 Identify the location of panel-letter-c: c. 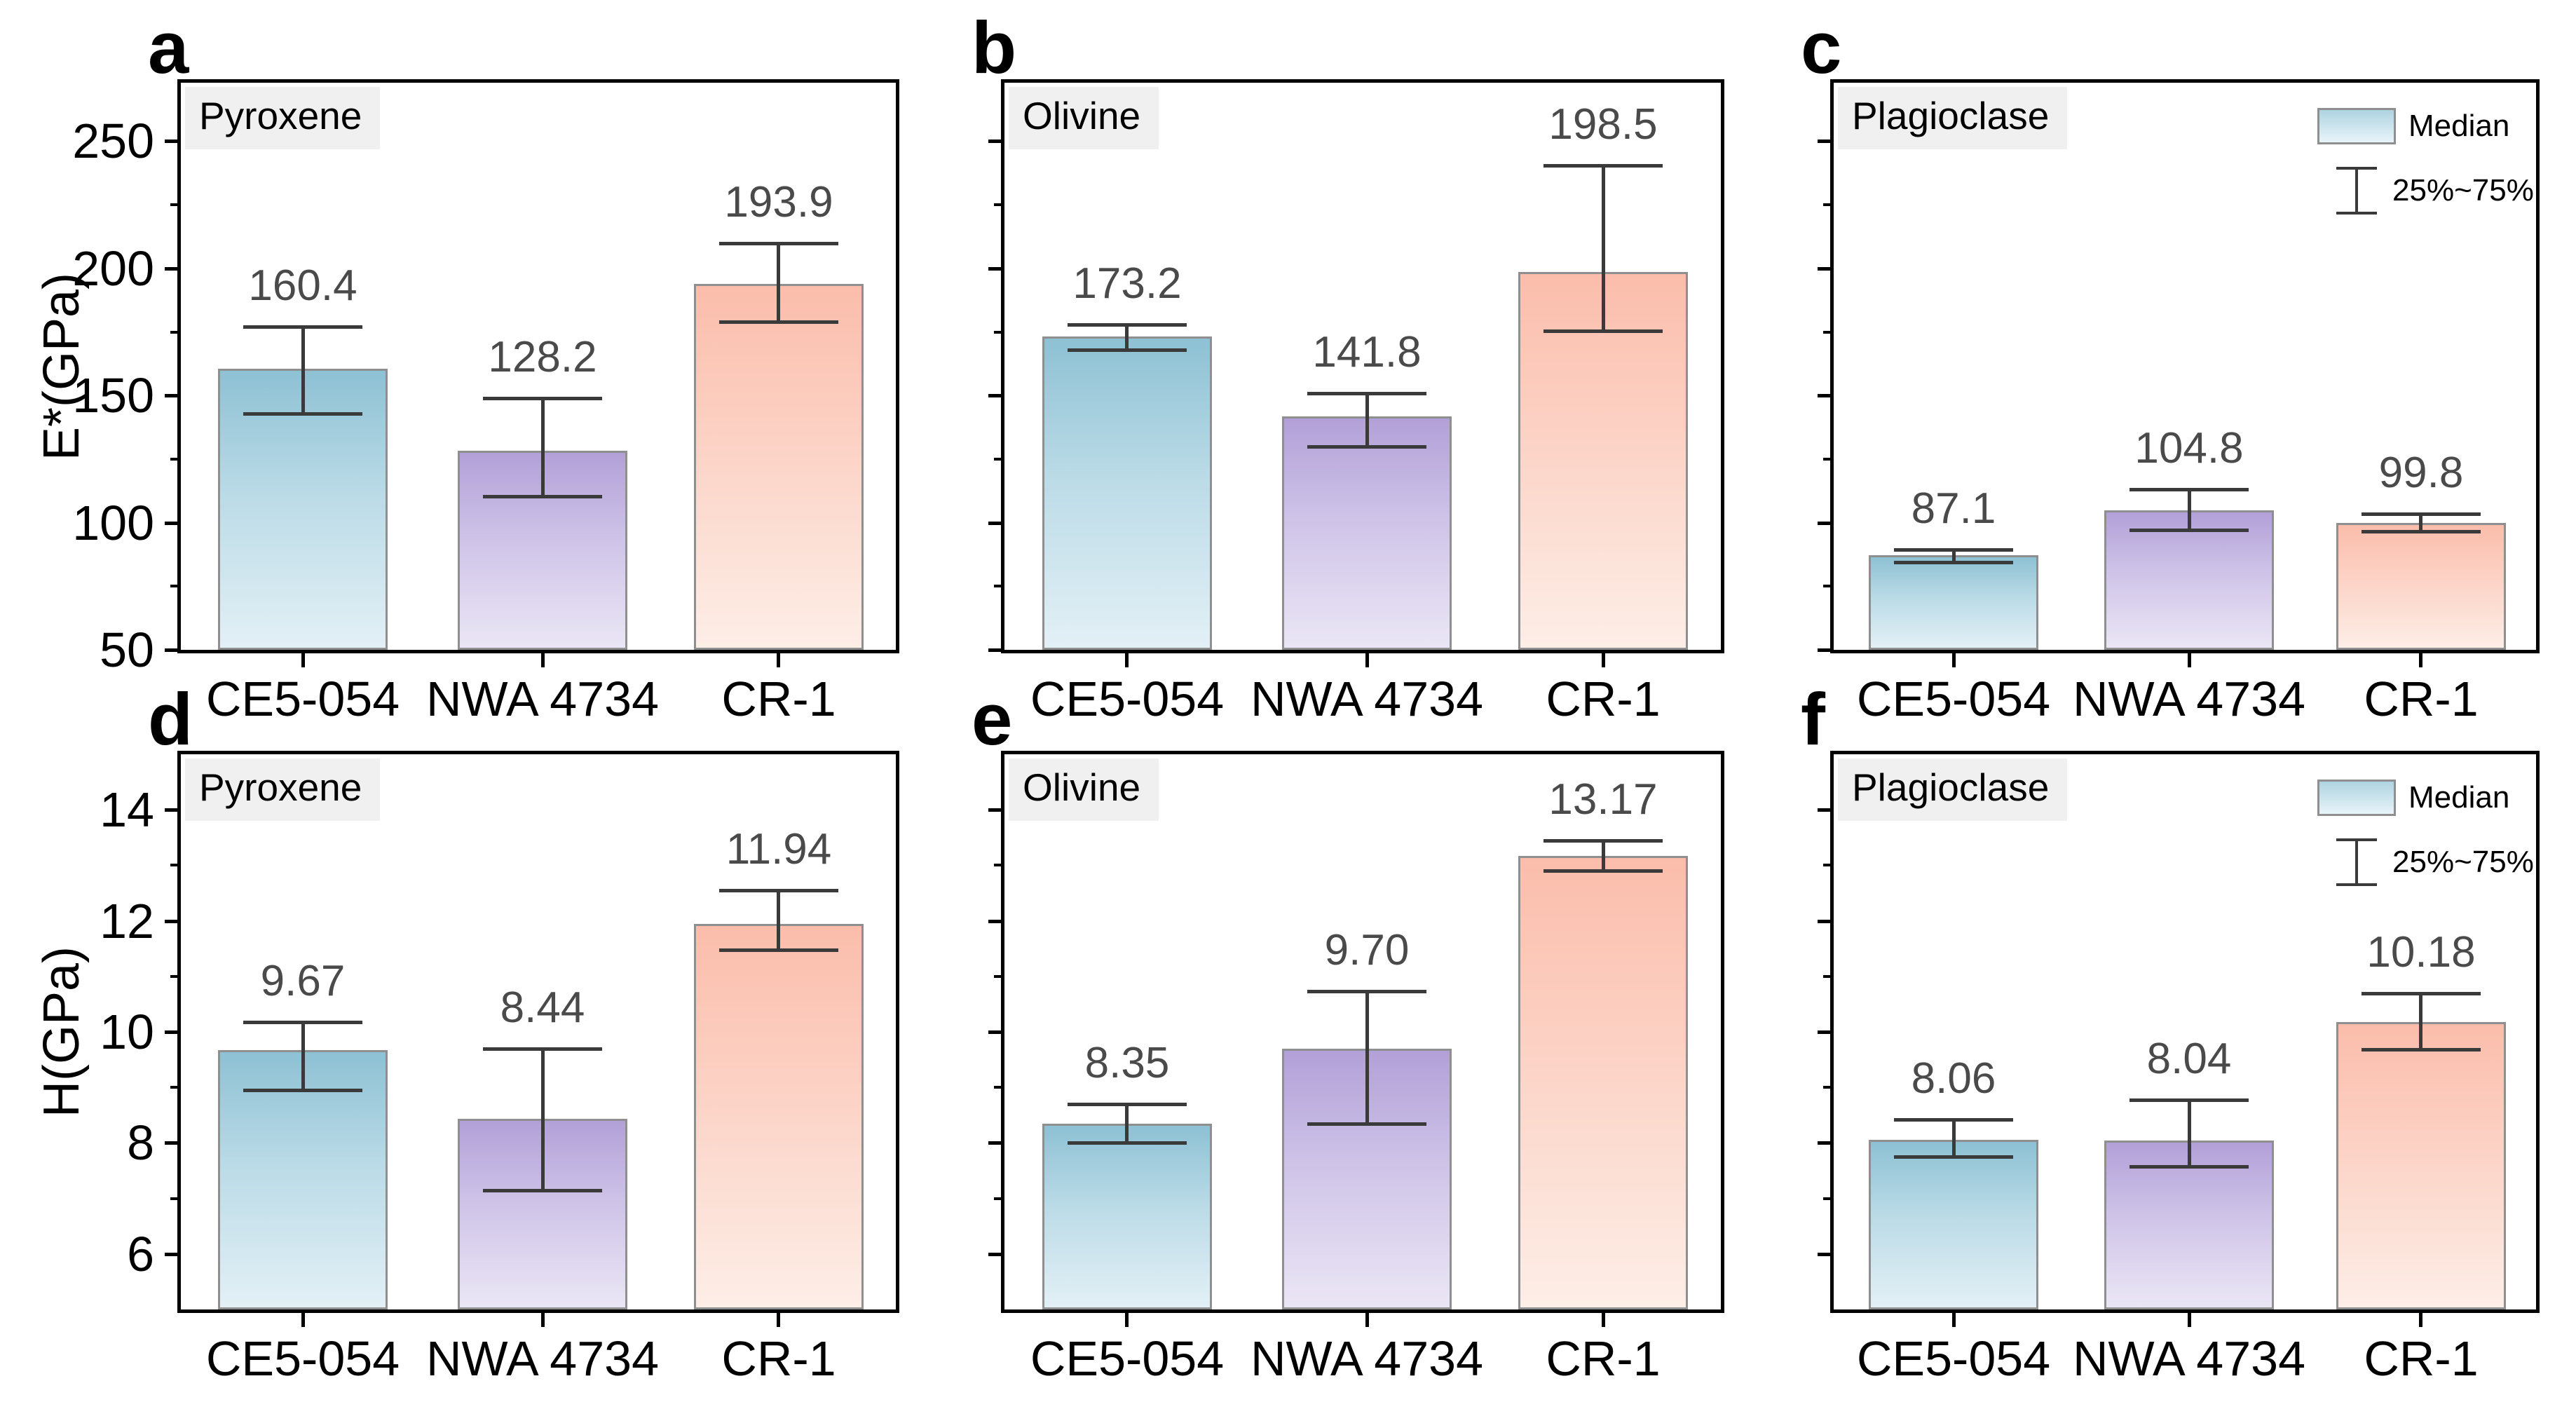
(1821, 48).